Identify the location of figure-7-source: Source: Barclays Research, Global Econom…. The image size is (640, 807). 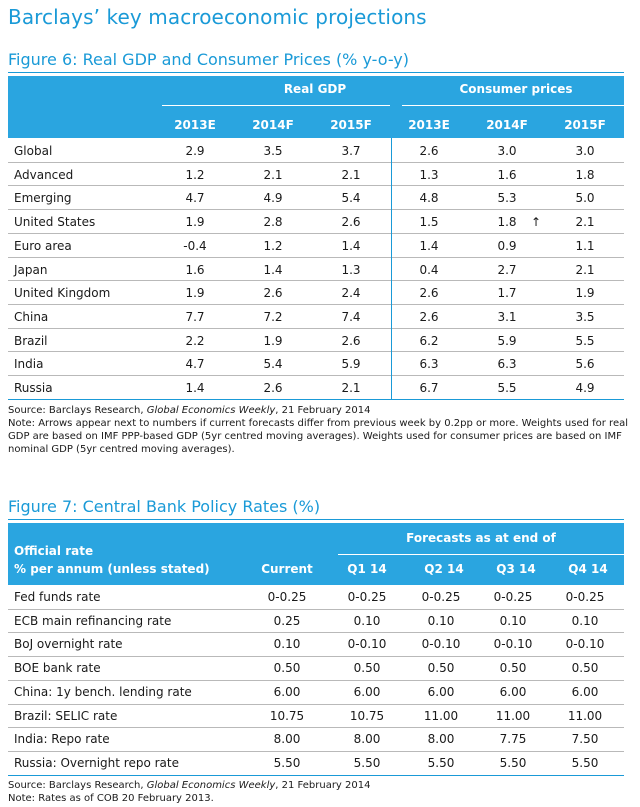
(318, 785).